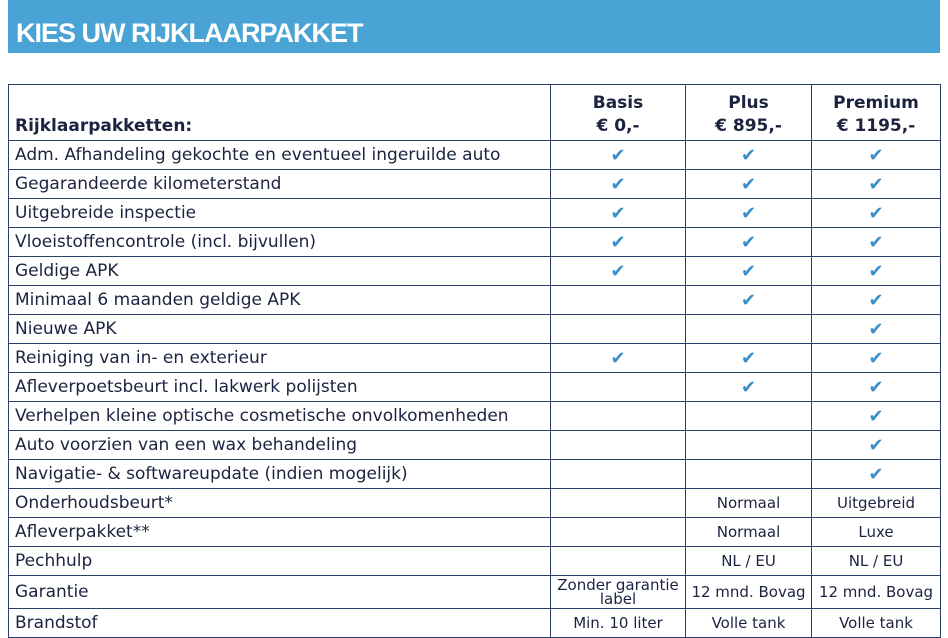  I want to click on package-name: Plus, so click(748, 103).